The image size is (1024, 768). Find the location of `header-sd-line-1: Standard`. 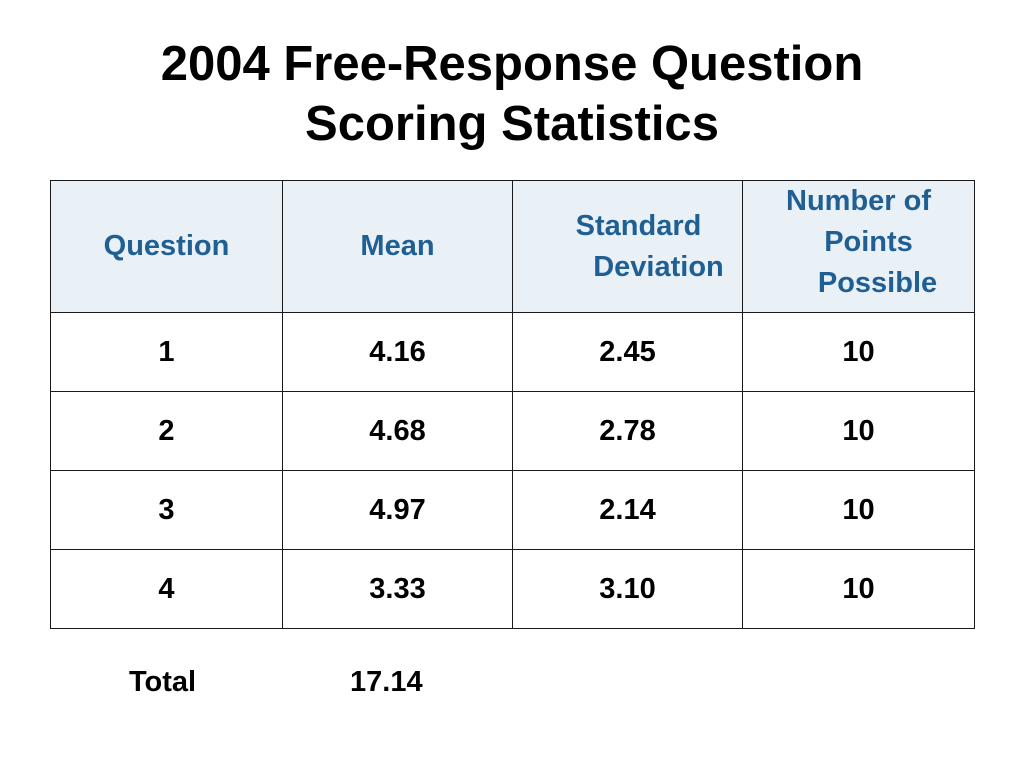

header-sd-line-1: Standard is located at coordinates (638, 225).